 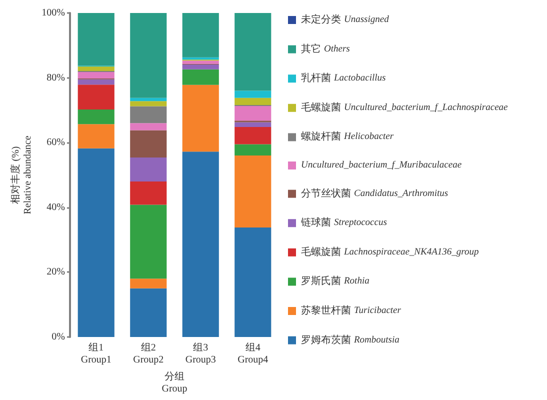 What do you see at coordinates (22, 174) in the screenshot?
I see `y-axis-title: 相对丰度 (%) Relative abundance` at bounding box center [22, 174].